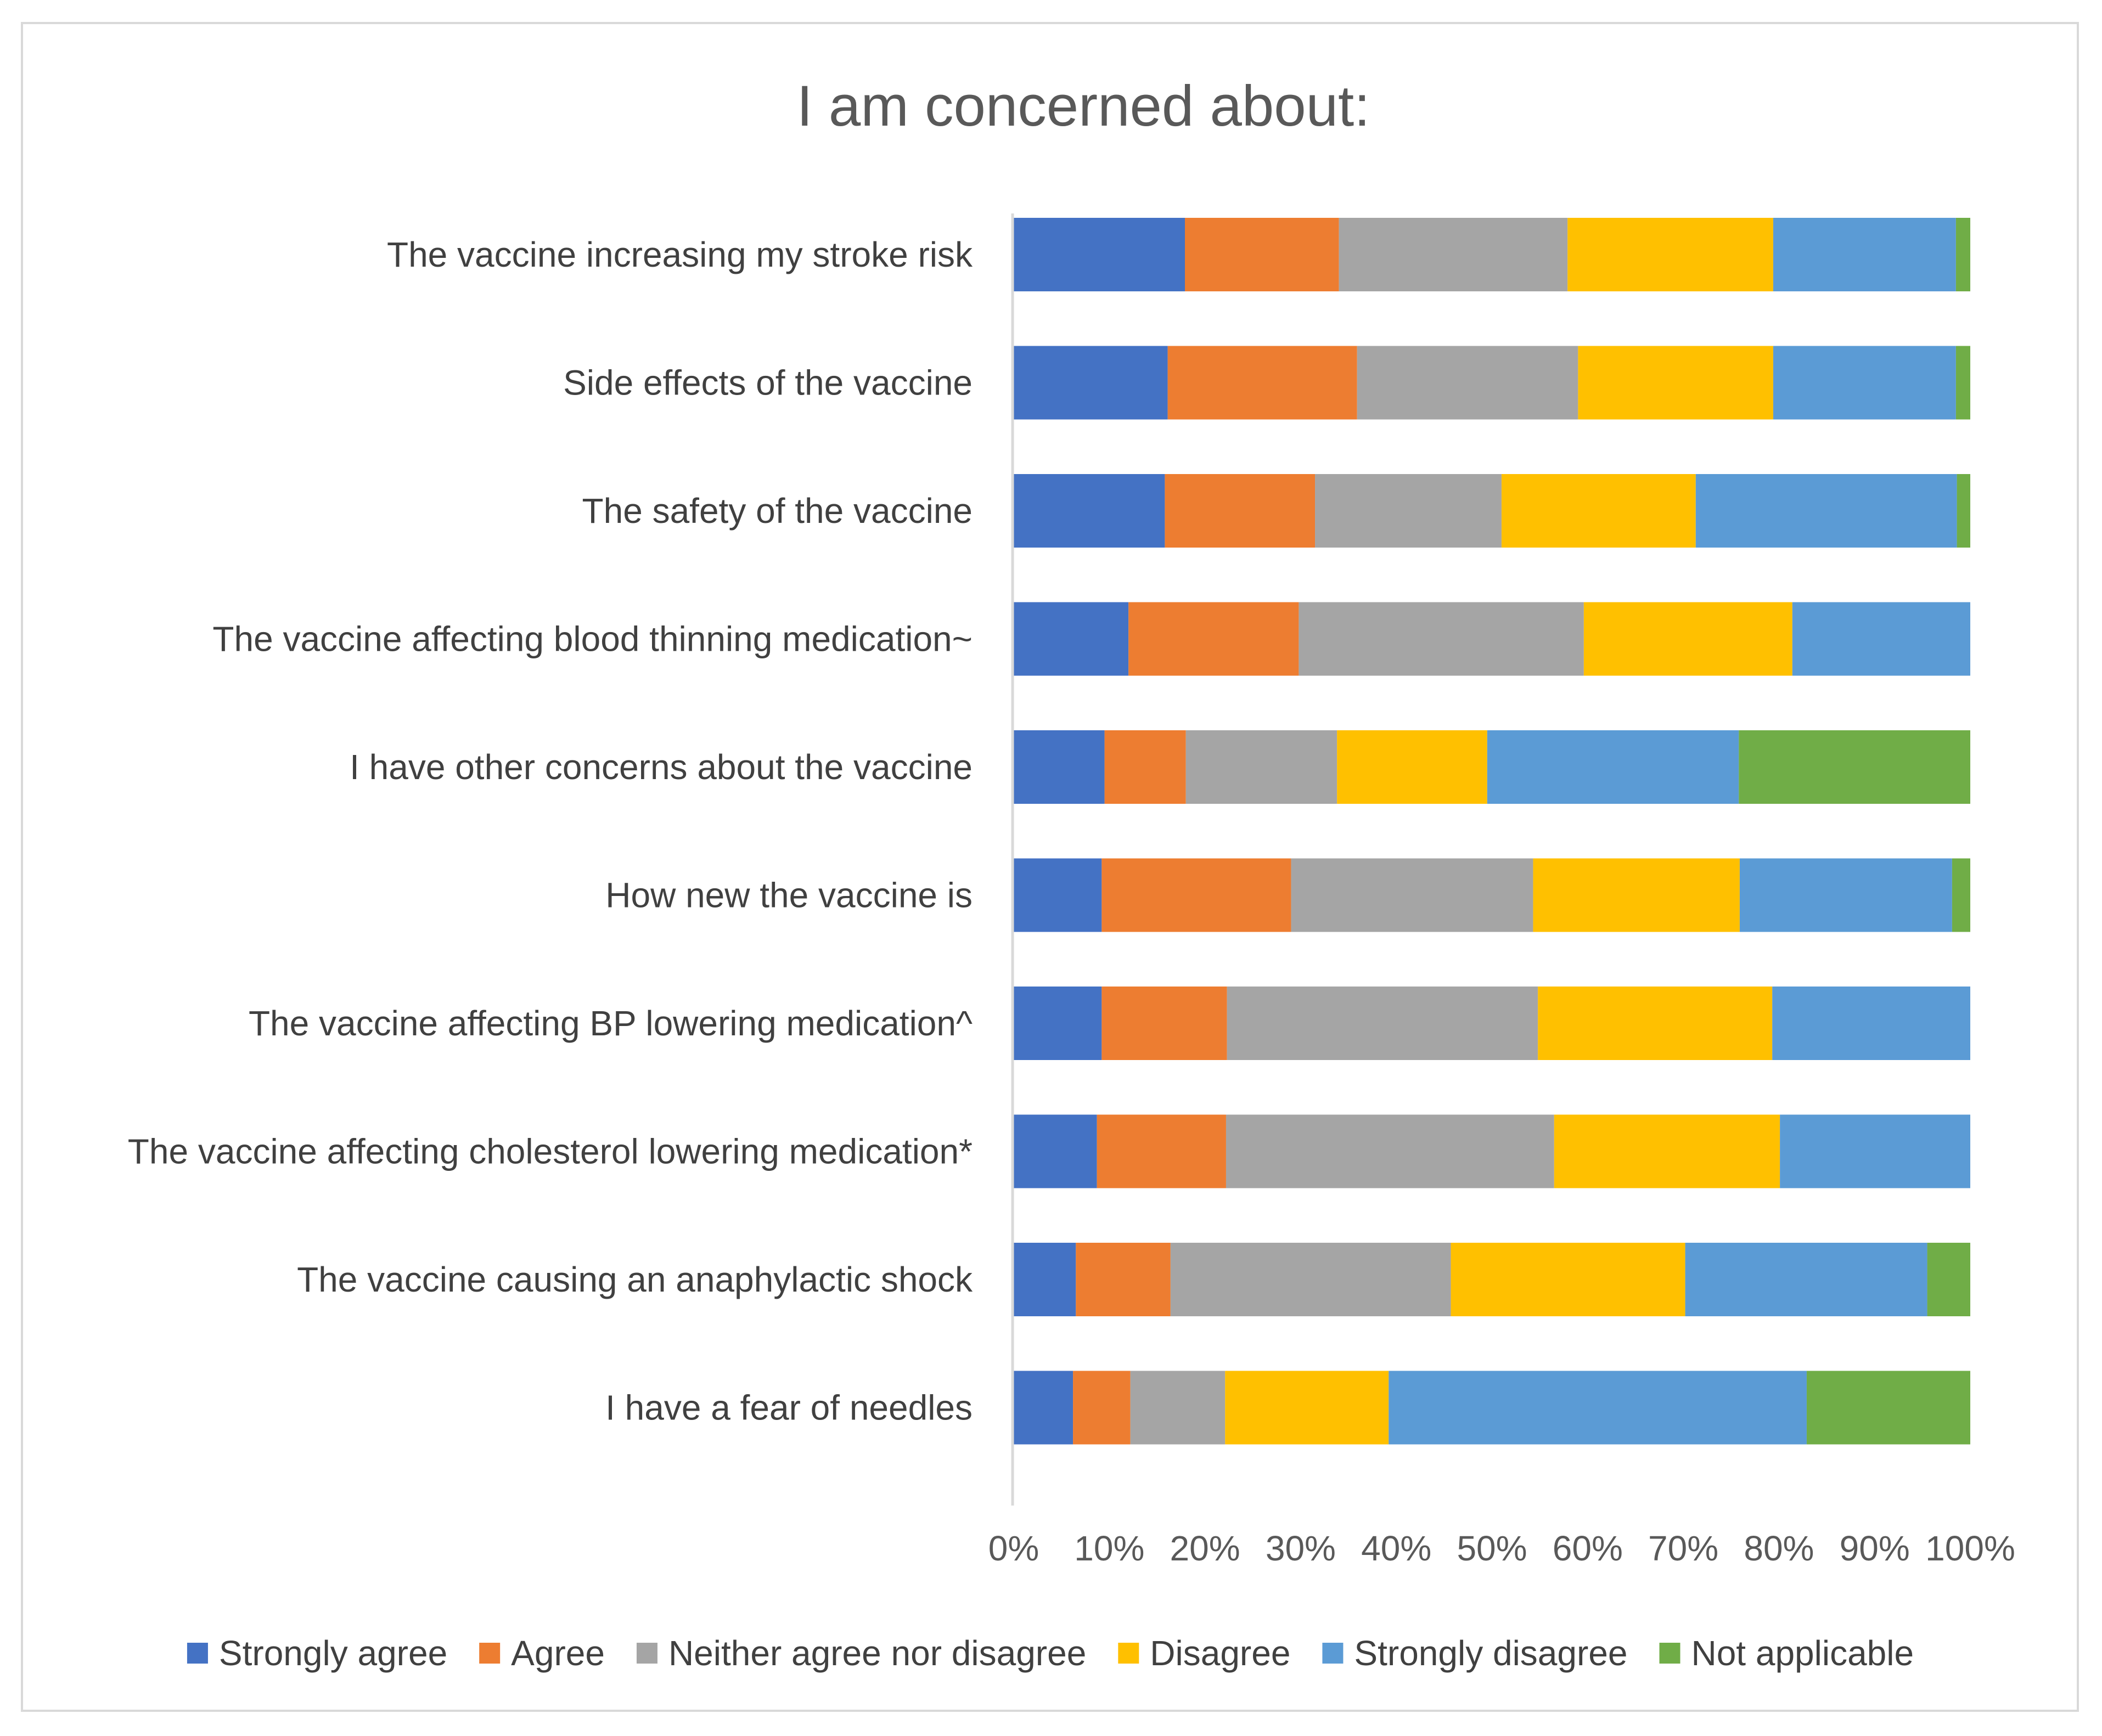  What do you see at coordinates (1779, 1548) in the screenshot?
I see `x-tick-label: 80%` at bounding box center [1779, 1548].